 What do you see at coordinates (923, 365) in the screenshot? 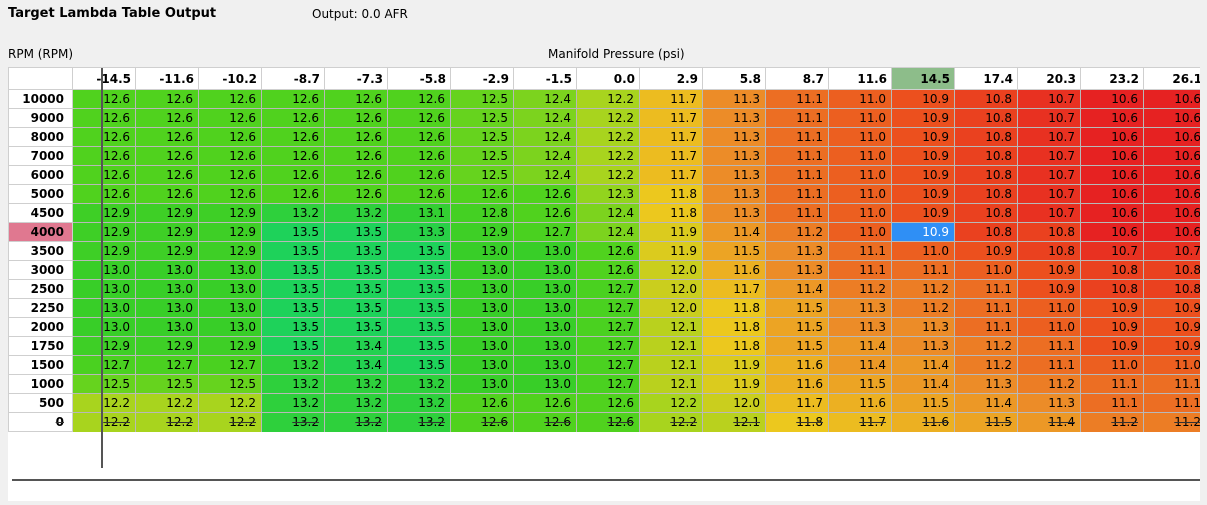
I see `table-cell: 11.4` at bounding box center [923, 365].